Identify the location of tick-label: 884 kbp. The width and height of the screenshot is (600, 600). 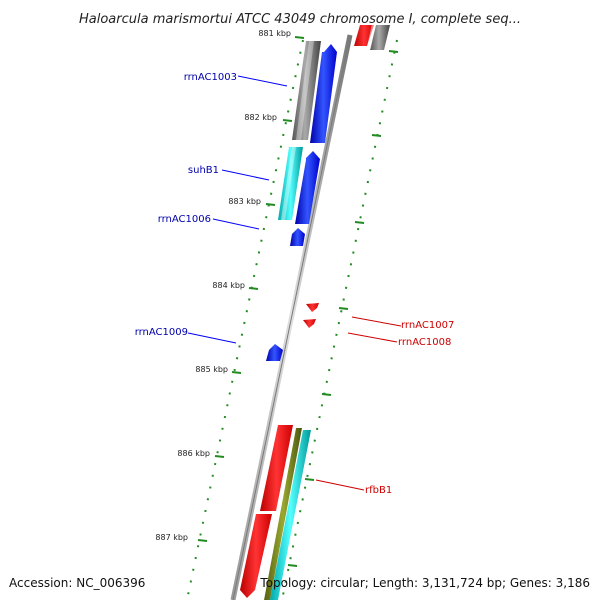
(228, 285).